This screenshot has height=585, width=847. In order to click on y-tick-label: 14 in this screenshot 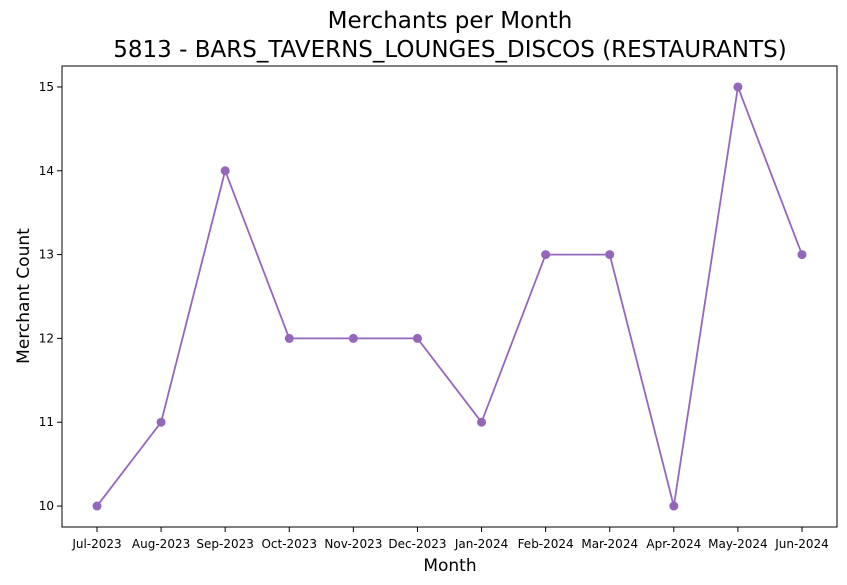, I will do `click(46, 171)`.